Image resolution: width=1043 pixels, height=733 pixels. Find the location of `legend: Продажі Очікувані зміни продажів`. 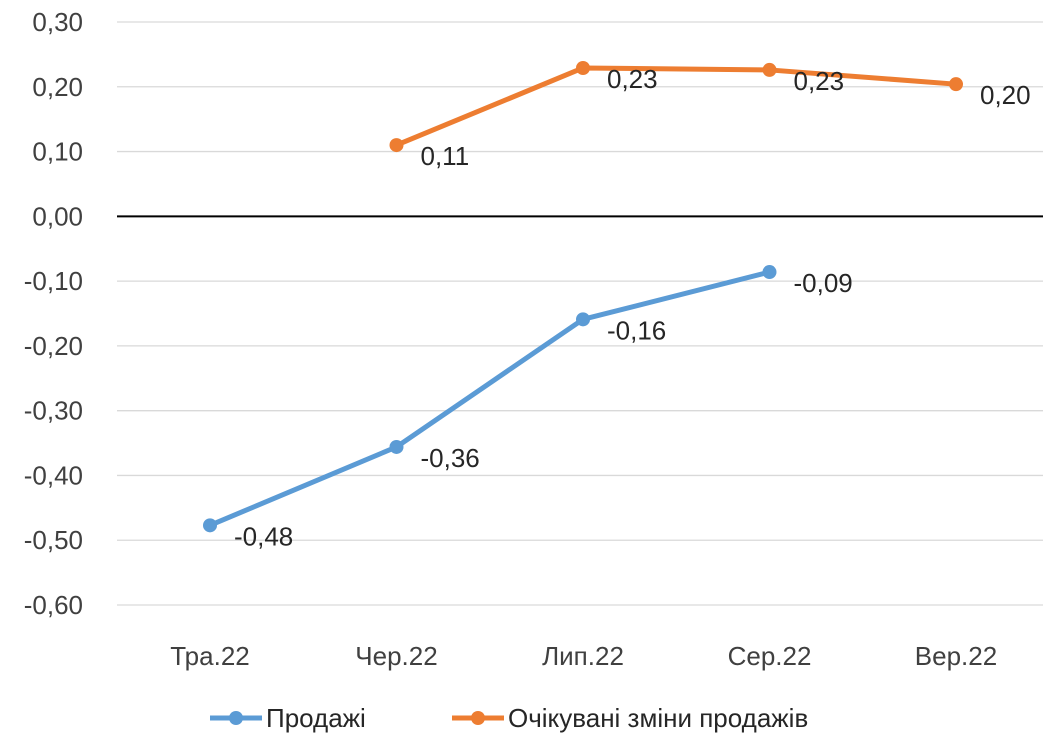

legend: Продажі Очікувані зміни продажів is located at coordinates (509, 718).